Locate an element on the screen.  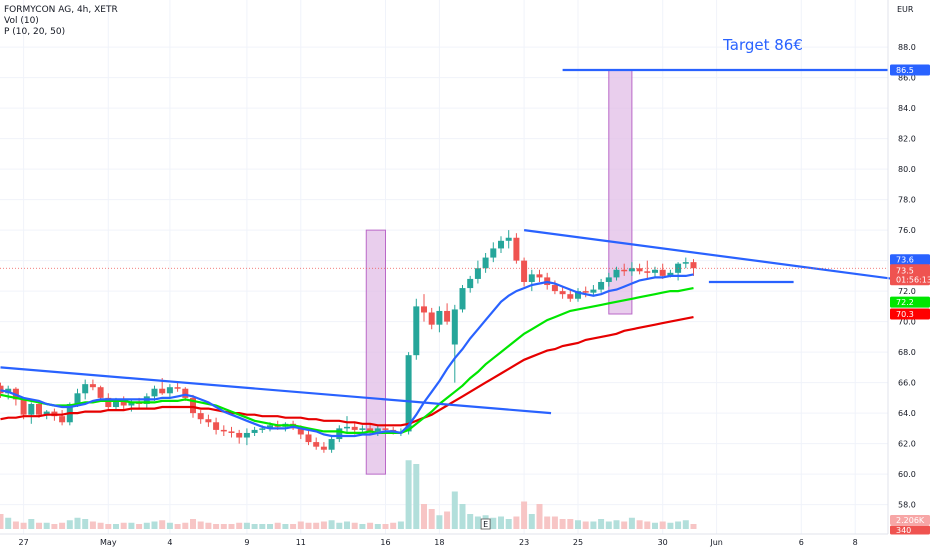
price-tick-label: 68.0 is located at coordinates (907, 352).